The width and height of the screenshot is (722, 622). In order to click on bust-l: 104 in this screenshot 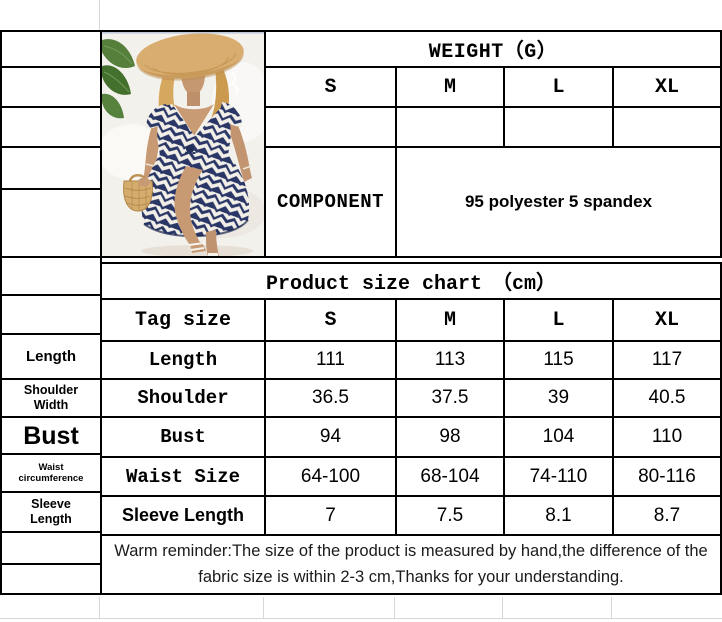, I will do `click(558, 437)`.